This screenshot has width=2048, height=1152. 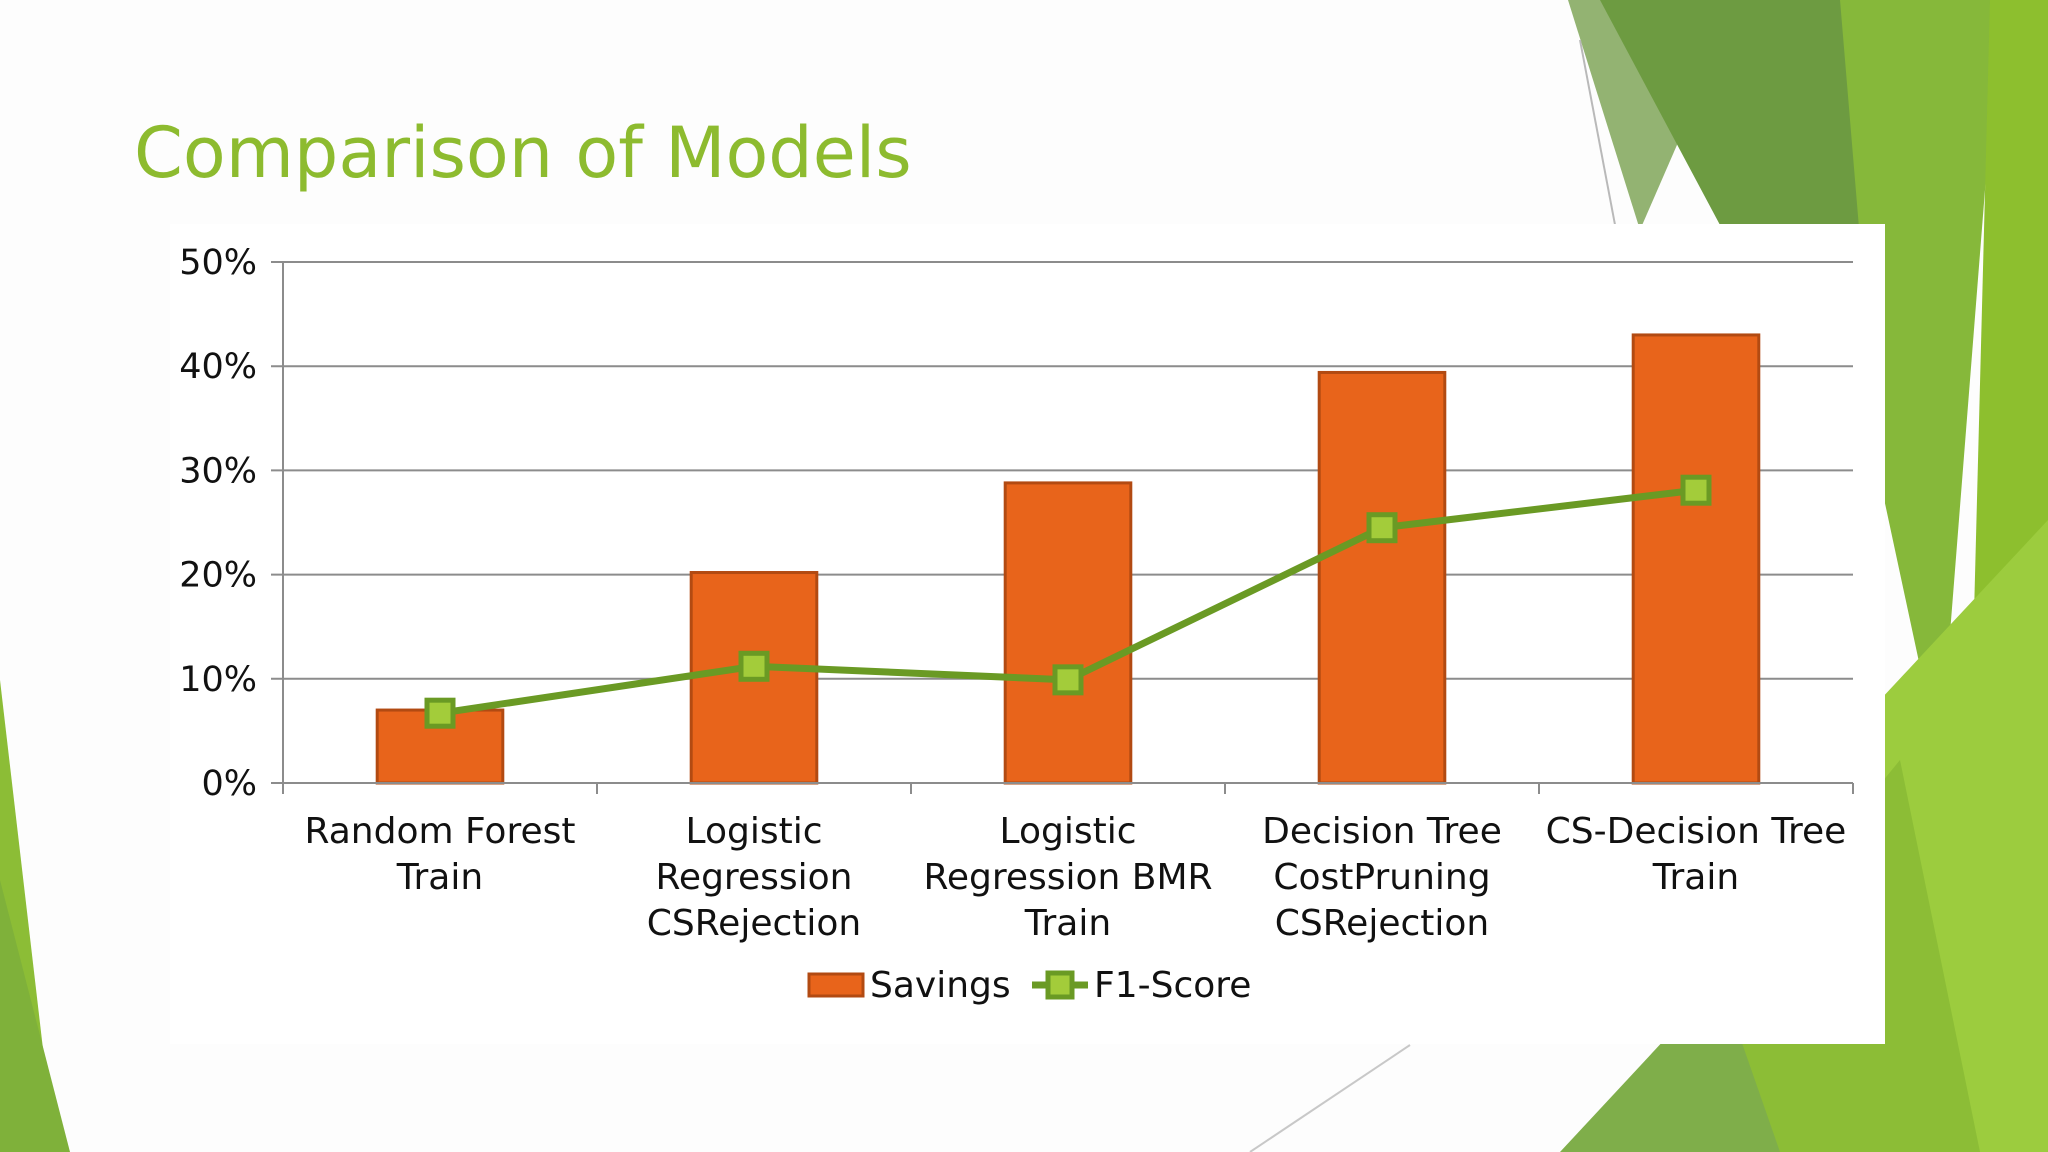 What do you see at coordinates (218, 680) in the screenshot?
I see `y-tick-label: 10%` at bounding box center [218, 680].